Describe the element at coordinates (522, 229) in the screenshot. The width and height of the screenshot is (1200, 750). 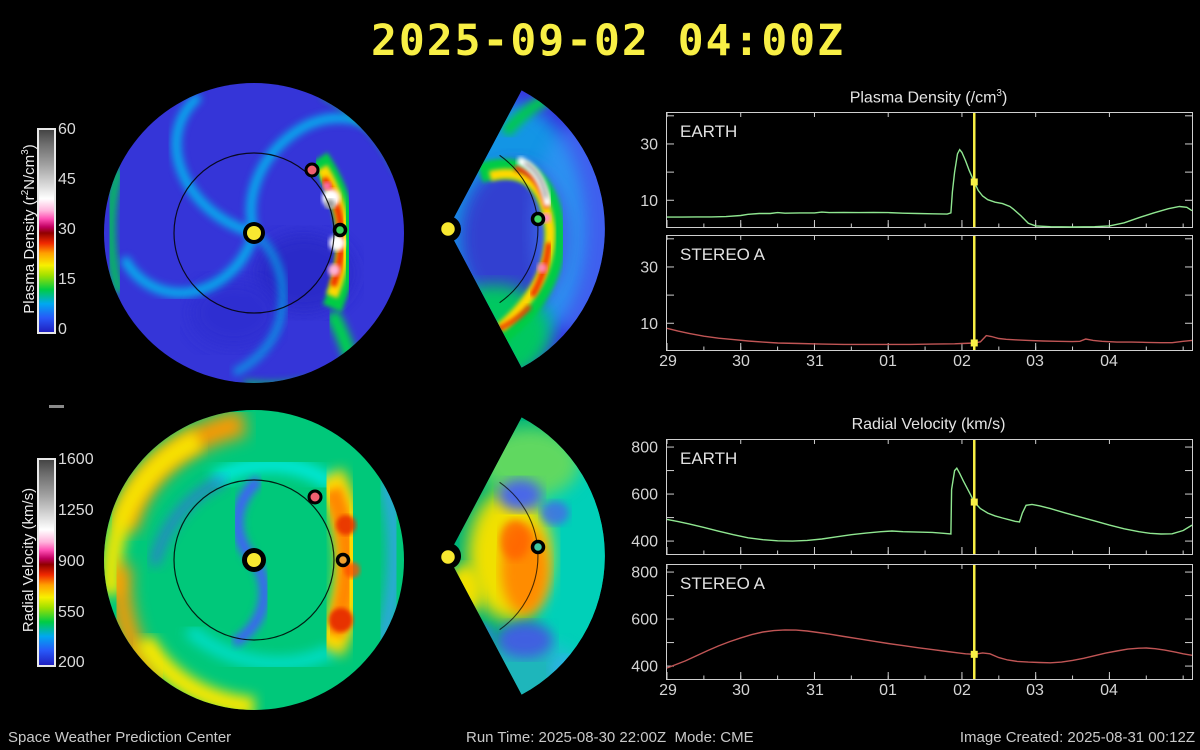
I see `density-meridional-map` at that location.